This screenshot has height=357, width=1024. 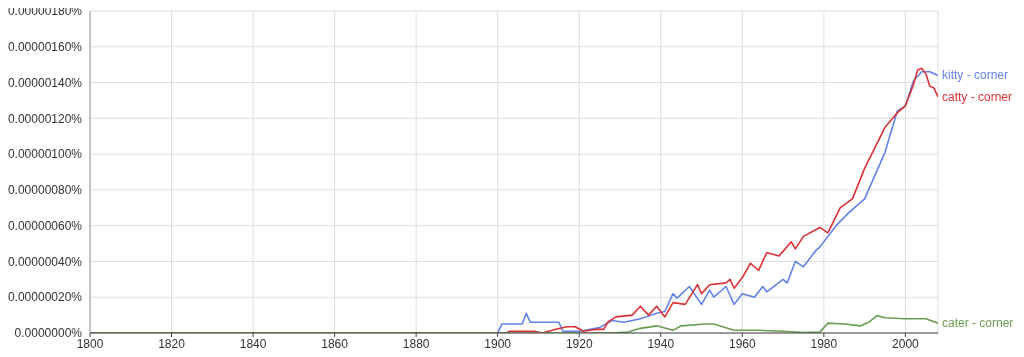 What do you see at coordinates (977, 96) in the screenshot?
I see `series-label: catty - corner` at bounding box center [977, 96].